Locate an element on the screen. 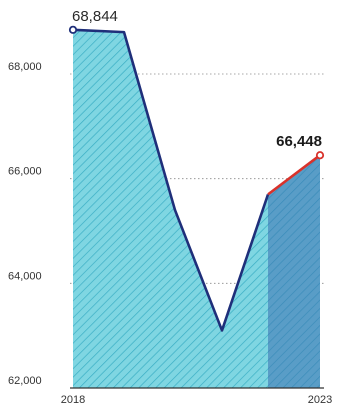 This screenshot has width=338, height=407. y-tick-label: 64,000 is located at coordinates (25, 276).